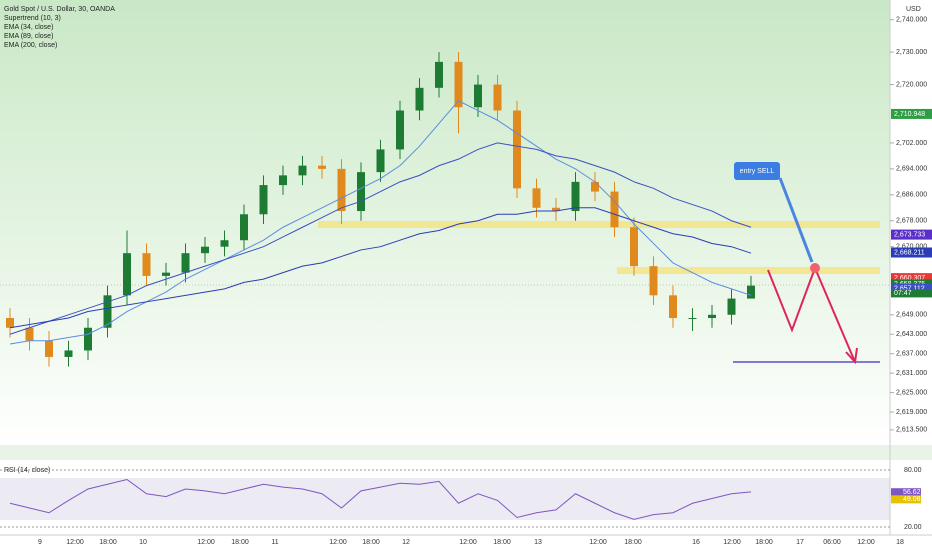  Describe the element at coordinates (40, 542) in the screenshot. I see `x-tick-label: 9` at that location.